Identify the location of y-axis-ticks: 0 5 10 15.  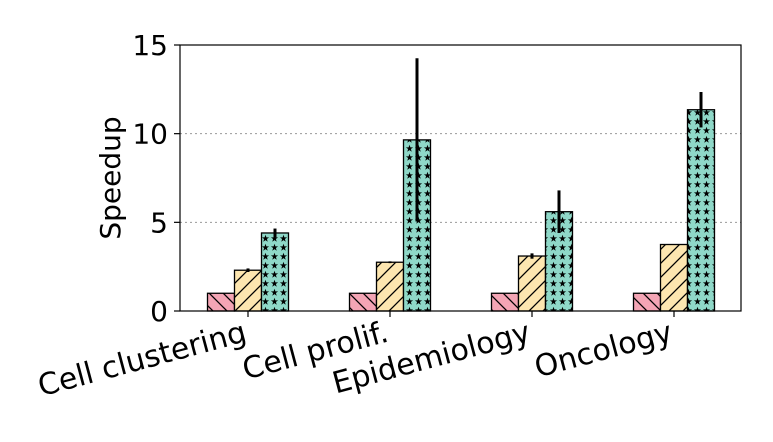
(156, 178).